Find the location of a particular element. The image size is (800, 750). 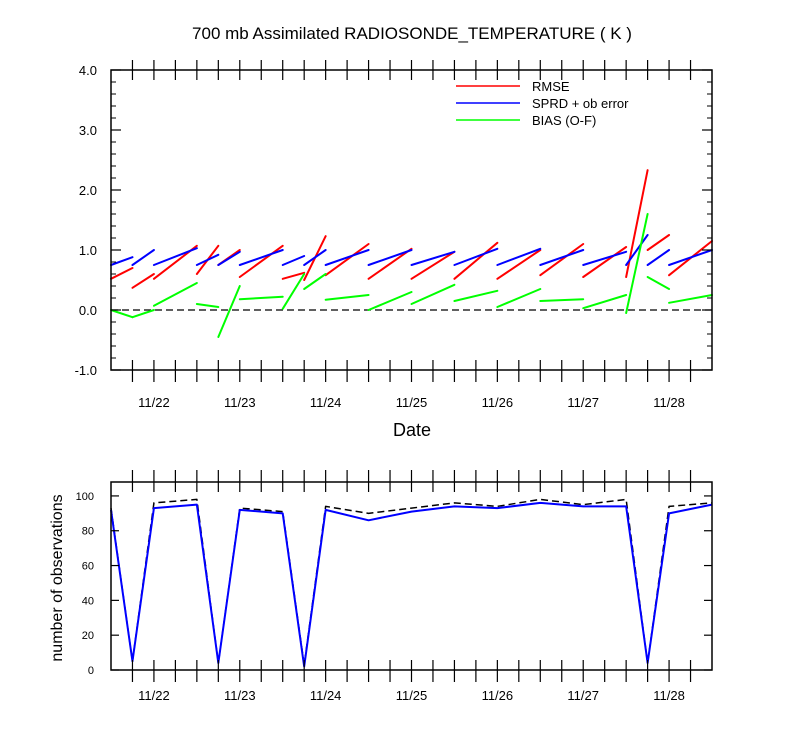

legend-label-sprd: SPRD + ob error is located at coordinates (580, 103).